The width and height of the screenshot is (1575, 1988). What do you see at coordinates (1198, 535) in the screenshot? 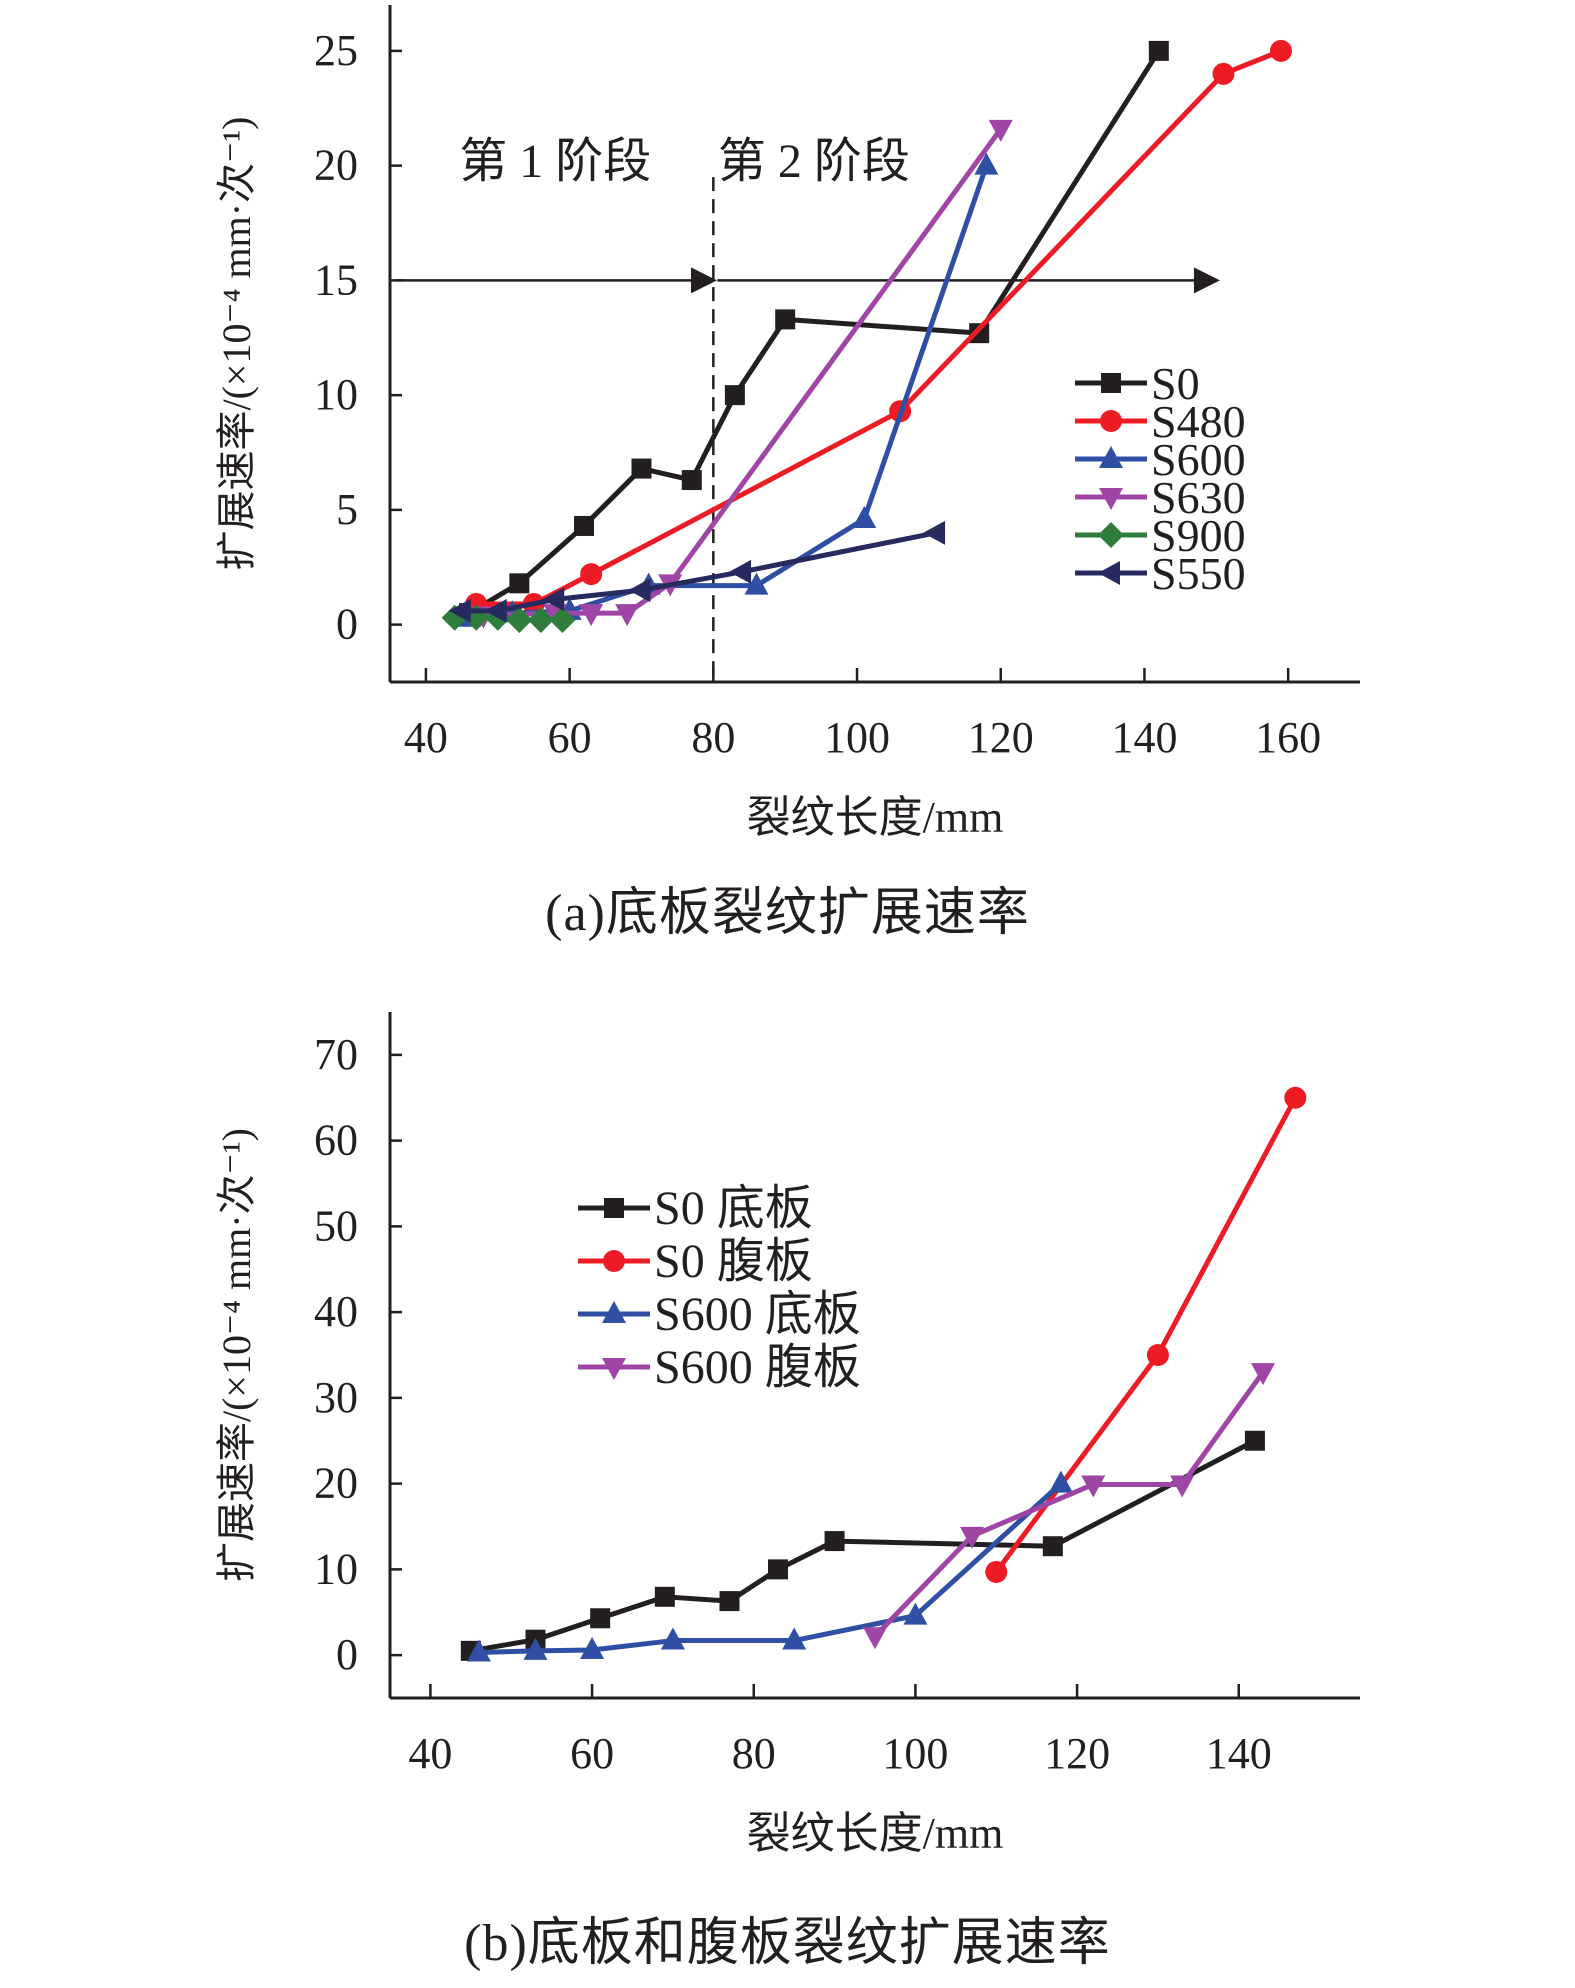
I see `legend-label: S900` at bounding box center [1198, 535].